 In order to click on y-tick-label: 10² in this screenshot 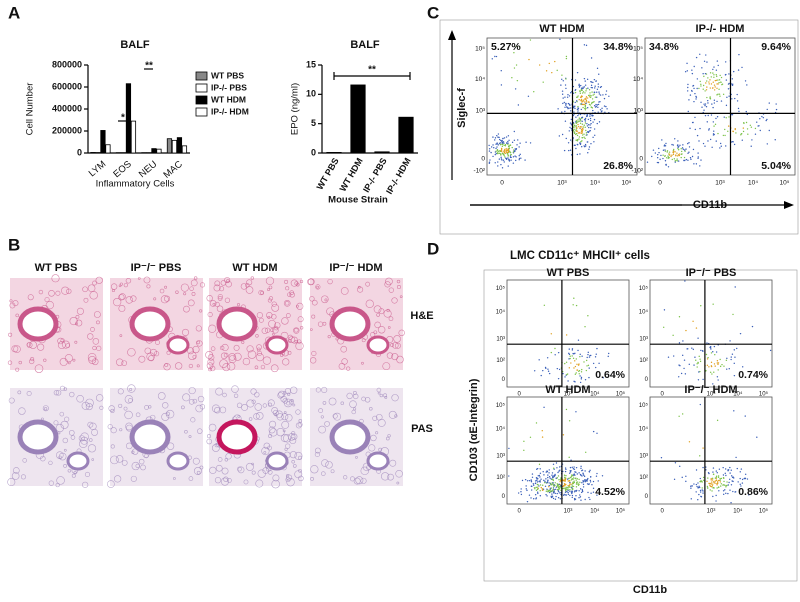, I will do `click(643, 361)`.